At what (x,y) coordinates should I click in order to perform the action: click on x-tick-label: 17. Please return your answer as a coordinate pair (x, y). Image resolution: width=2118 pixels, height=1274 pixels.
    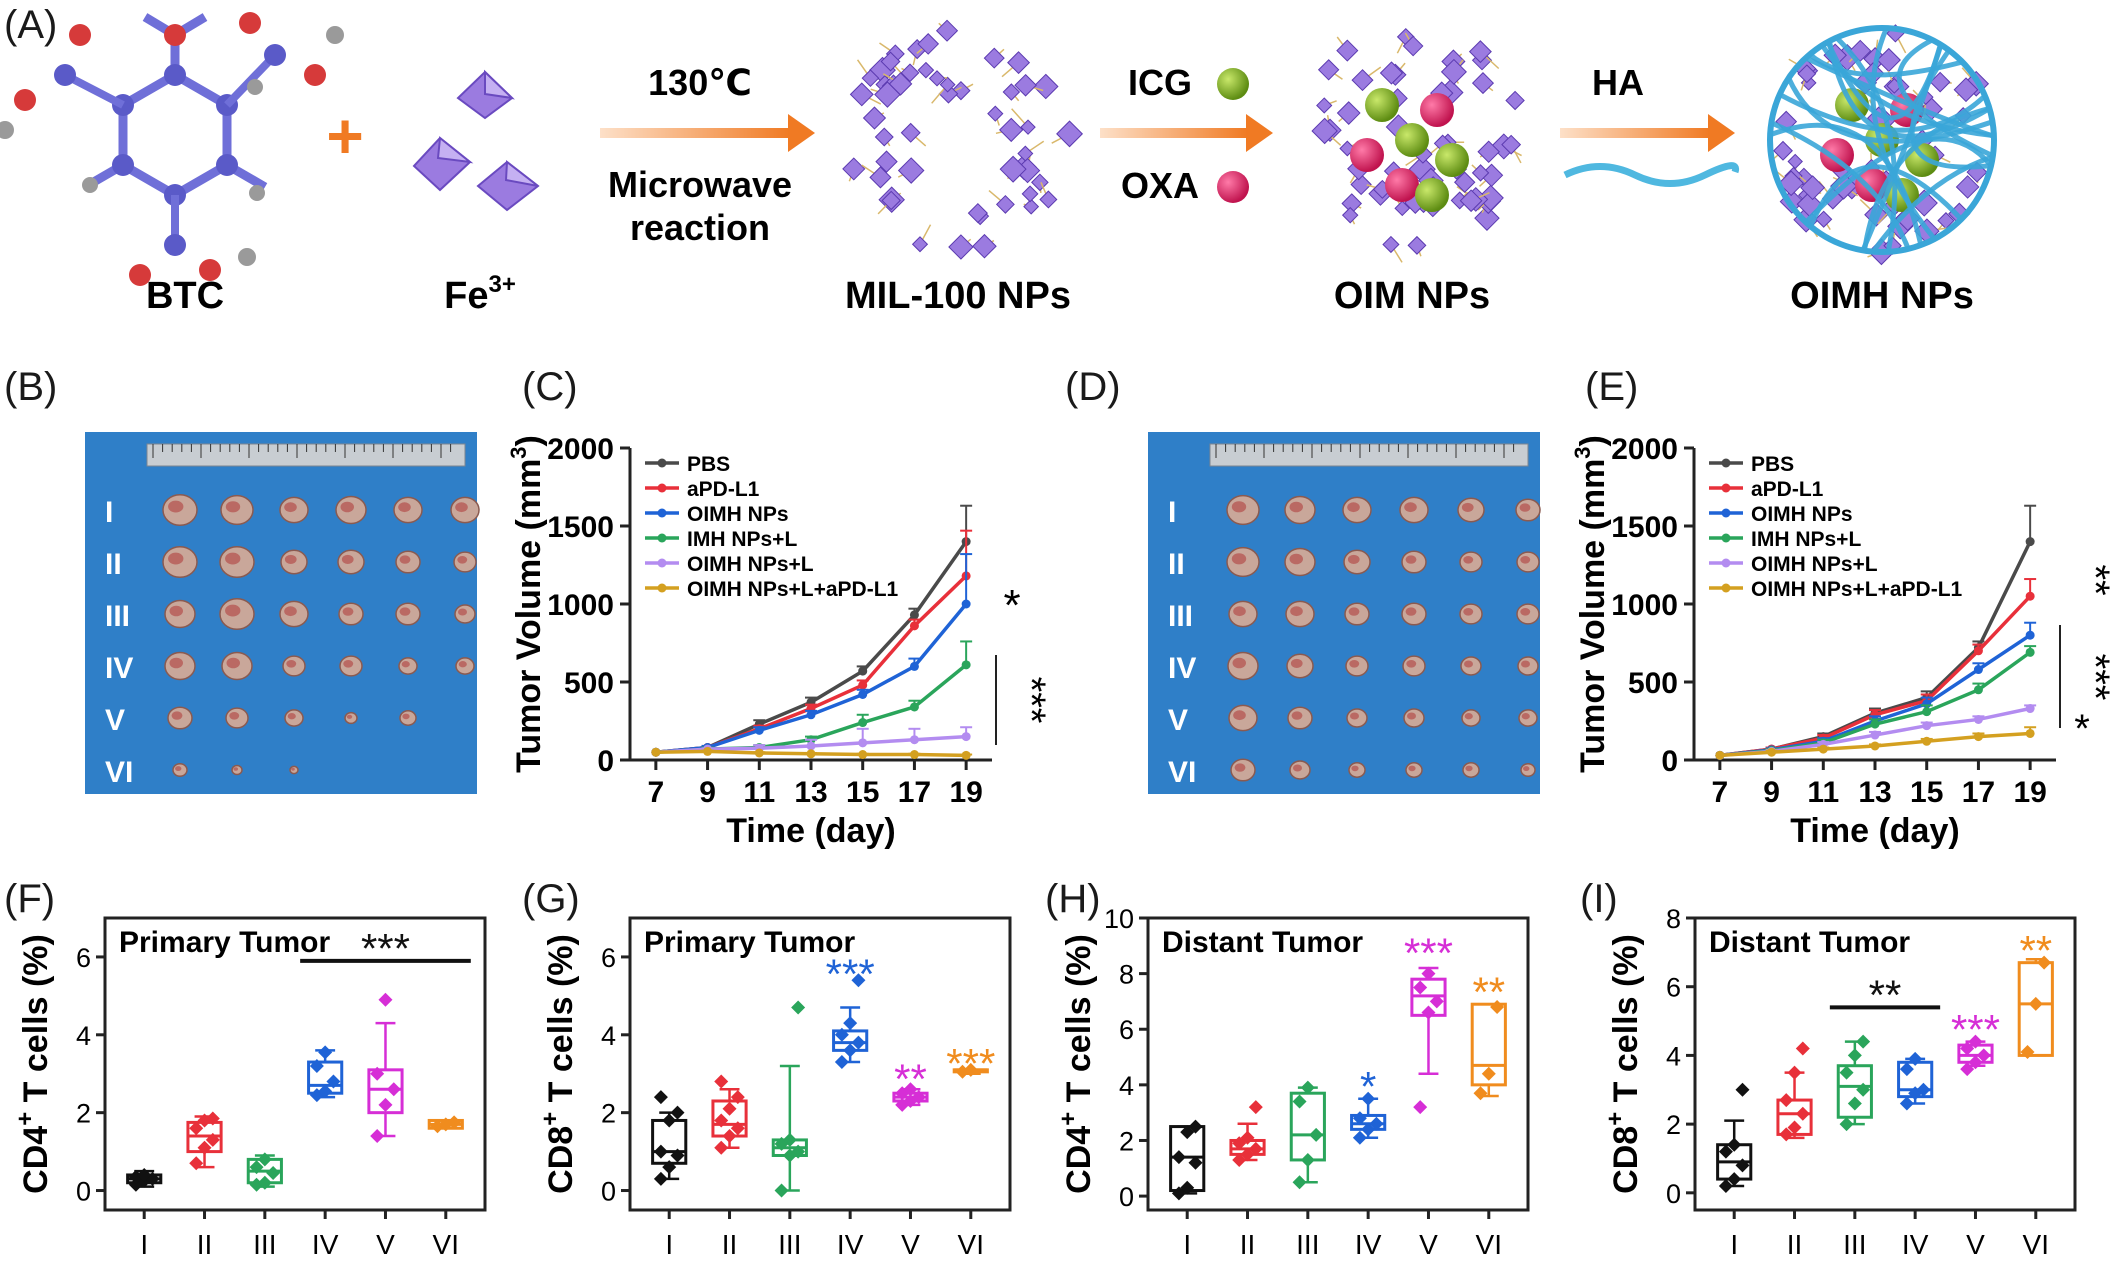
    Looking at the image, I should click on (914, 792).